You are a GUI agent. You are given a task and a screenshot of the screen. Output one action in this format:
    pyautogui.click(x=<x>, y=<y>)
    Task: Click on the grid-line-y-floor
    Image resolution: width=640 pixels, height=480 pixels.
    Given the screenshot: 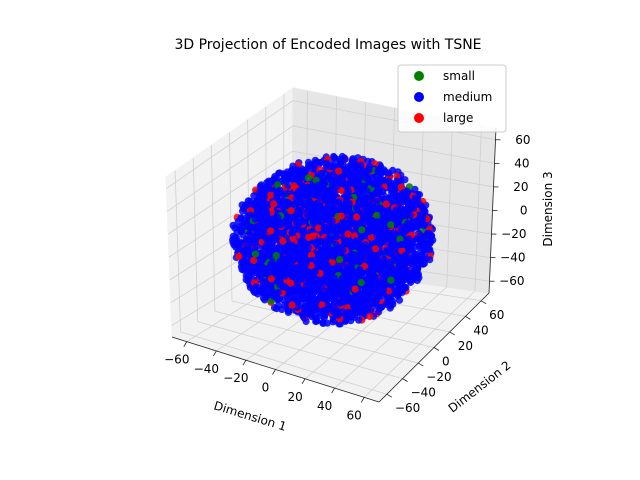 What is the action you would take?
    pyautogui.click(x=316, y=337)
    